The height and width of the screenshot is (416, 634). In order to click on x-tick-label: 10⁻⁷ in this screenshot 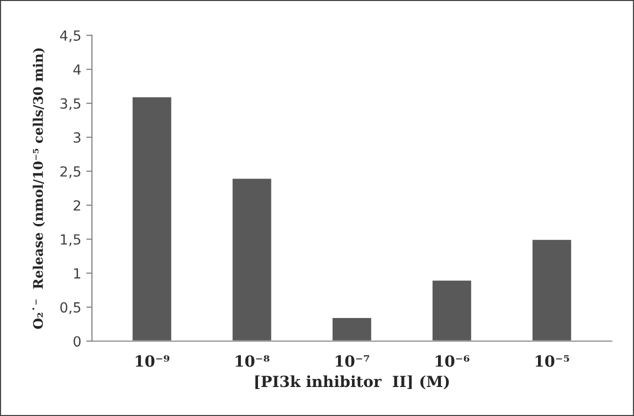, I will do `click(353, 361)`.